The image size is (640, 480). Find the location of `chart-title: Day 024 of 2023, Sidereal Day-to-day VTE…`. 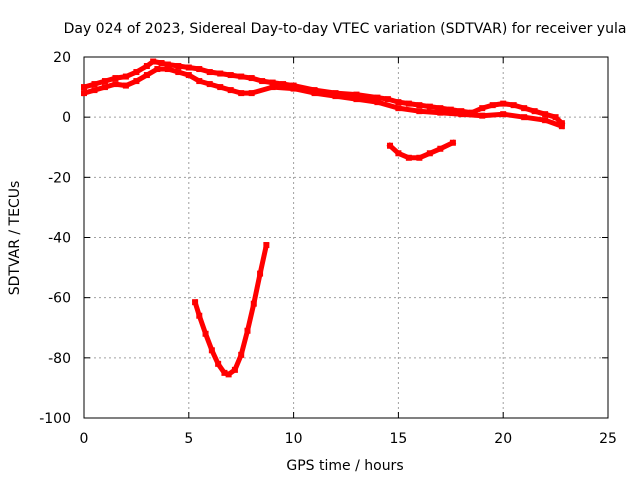

chart-title: Day 024 of 2023, Sidereal Day-to-day VTE… is located at coordinates (345, 29).